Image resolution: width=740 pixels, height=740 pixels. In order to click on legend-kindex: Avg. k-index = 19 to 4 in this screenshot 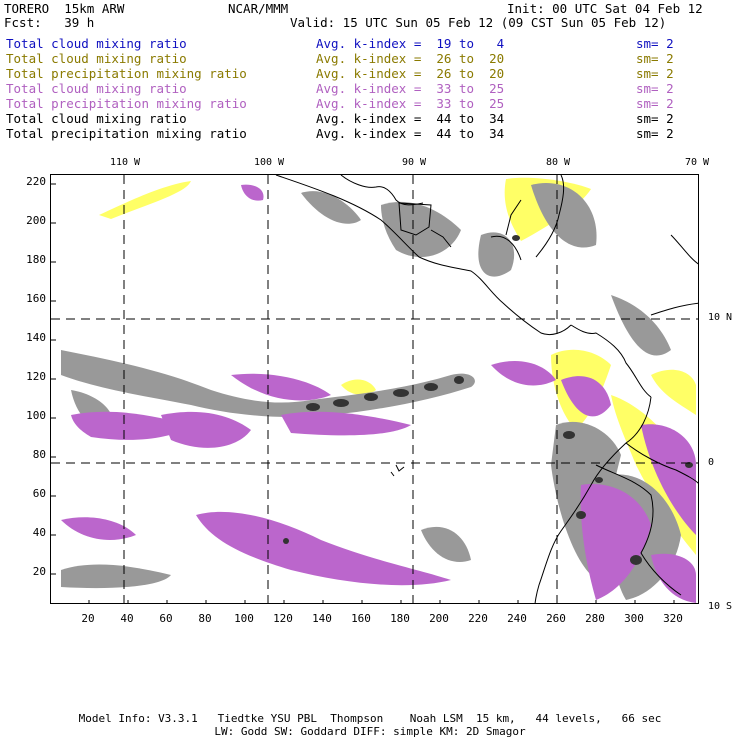, I will do `click(410, 43)`.